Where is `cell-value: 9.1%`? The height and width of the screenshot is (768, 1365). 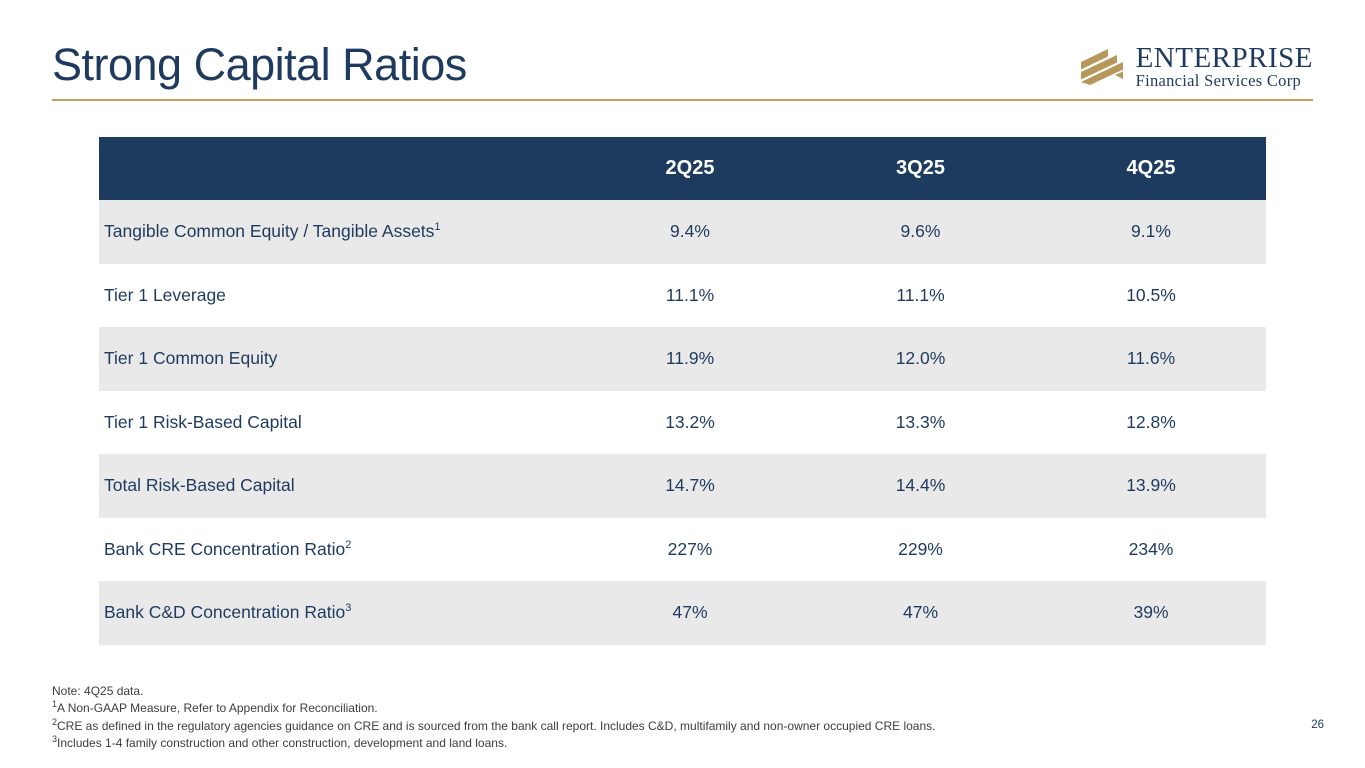 cell-value: 9.1% is located at coordinates (1151, 231).